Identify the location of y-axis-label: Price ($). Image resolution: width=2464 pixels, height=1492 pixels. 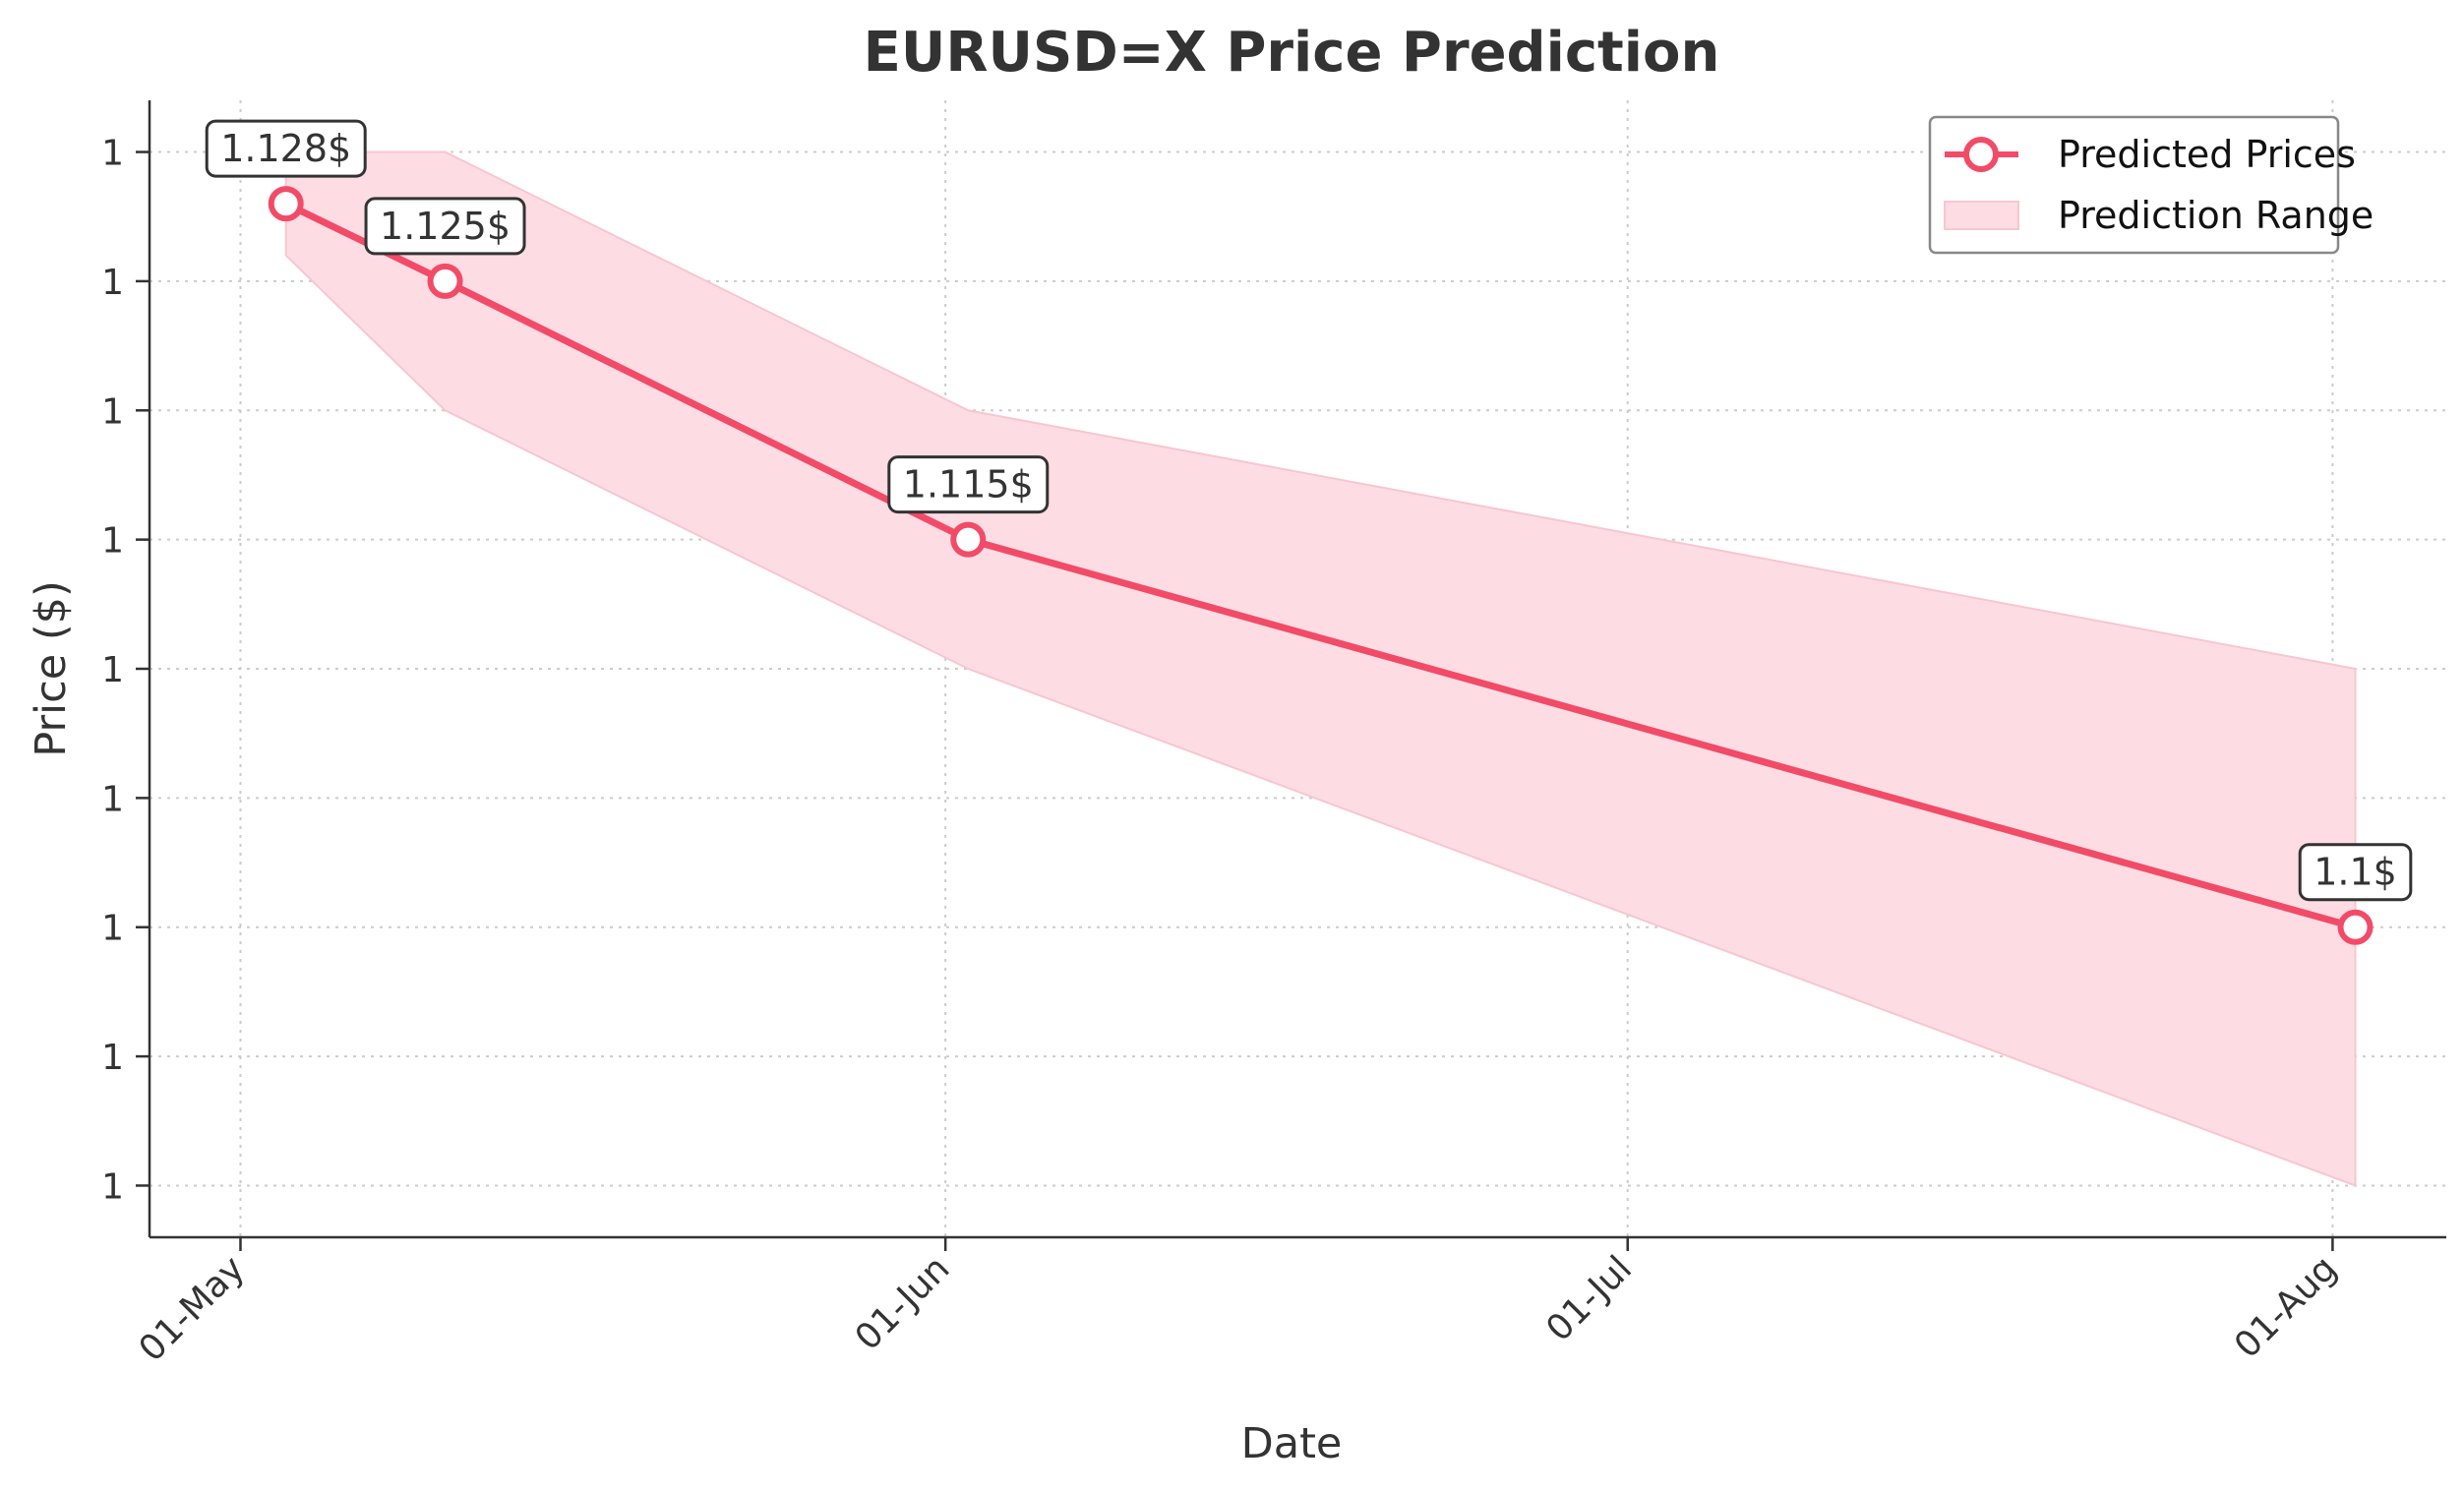
(52, 668).